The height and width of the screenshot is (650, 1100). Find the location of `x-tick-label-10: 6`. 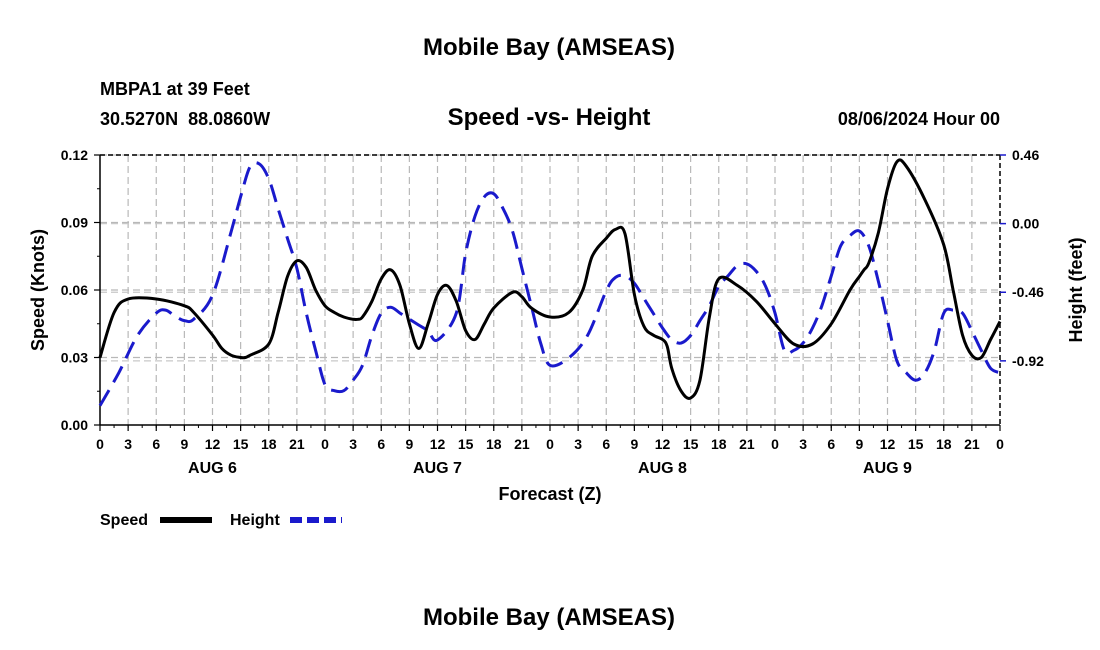

x-tick-label-10: 6 is located at coordinates (381, 444).